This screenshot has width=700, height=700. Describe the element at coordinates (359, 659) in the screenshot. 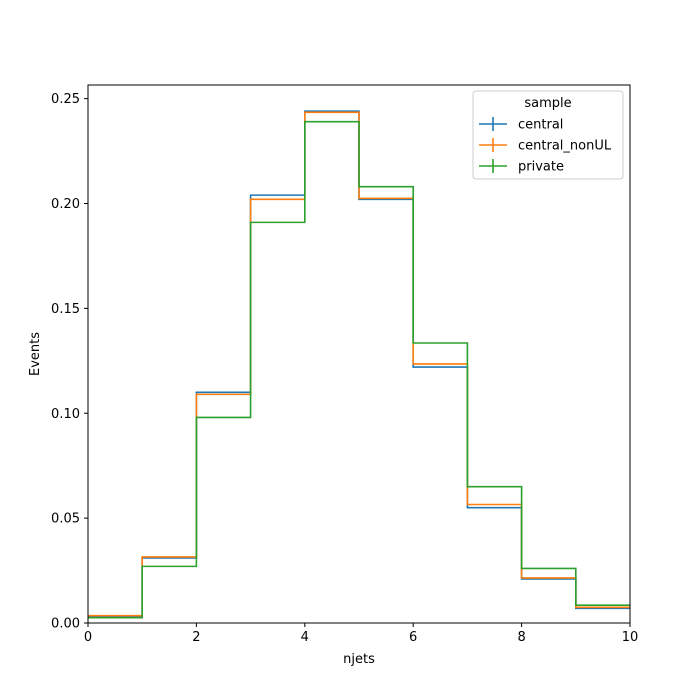

I see `x-axis-label: njets` at that location.